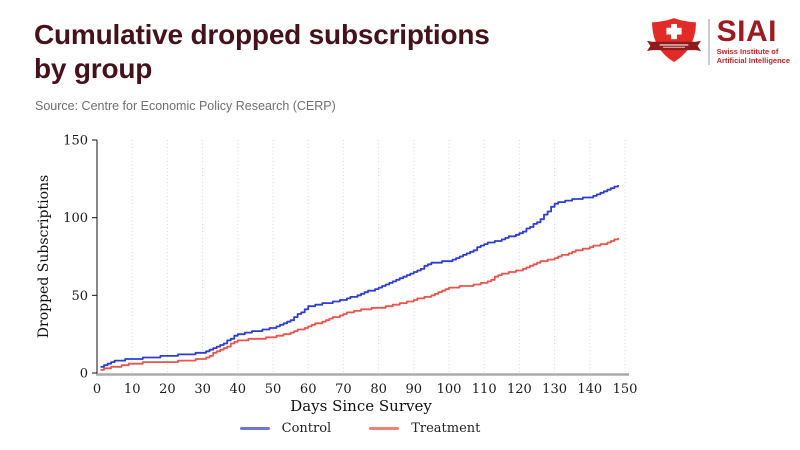 This screenshot has height=450, width=800. Describe the element at coordinates (446, 428) in the screenshot. I see `legend-label-treatment: Treatment` at that location.